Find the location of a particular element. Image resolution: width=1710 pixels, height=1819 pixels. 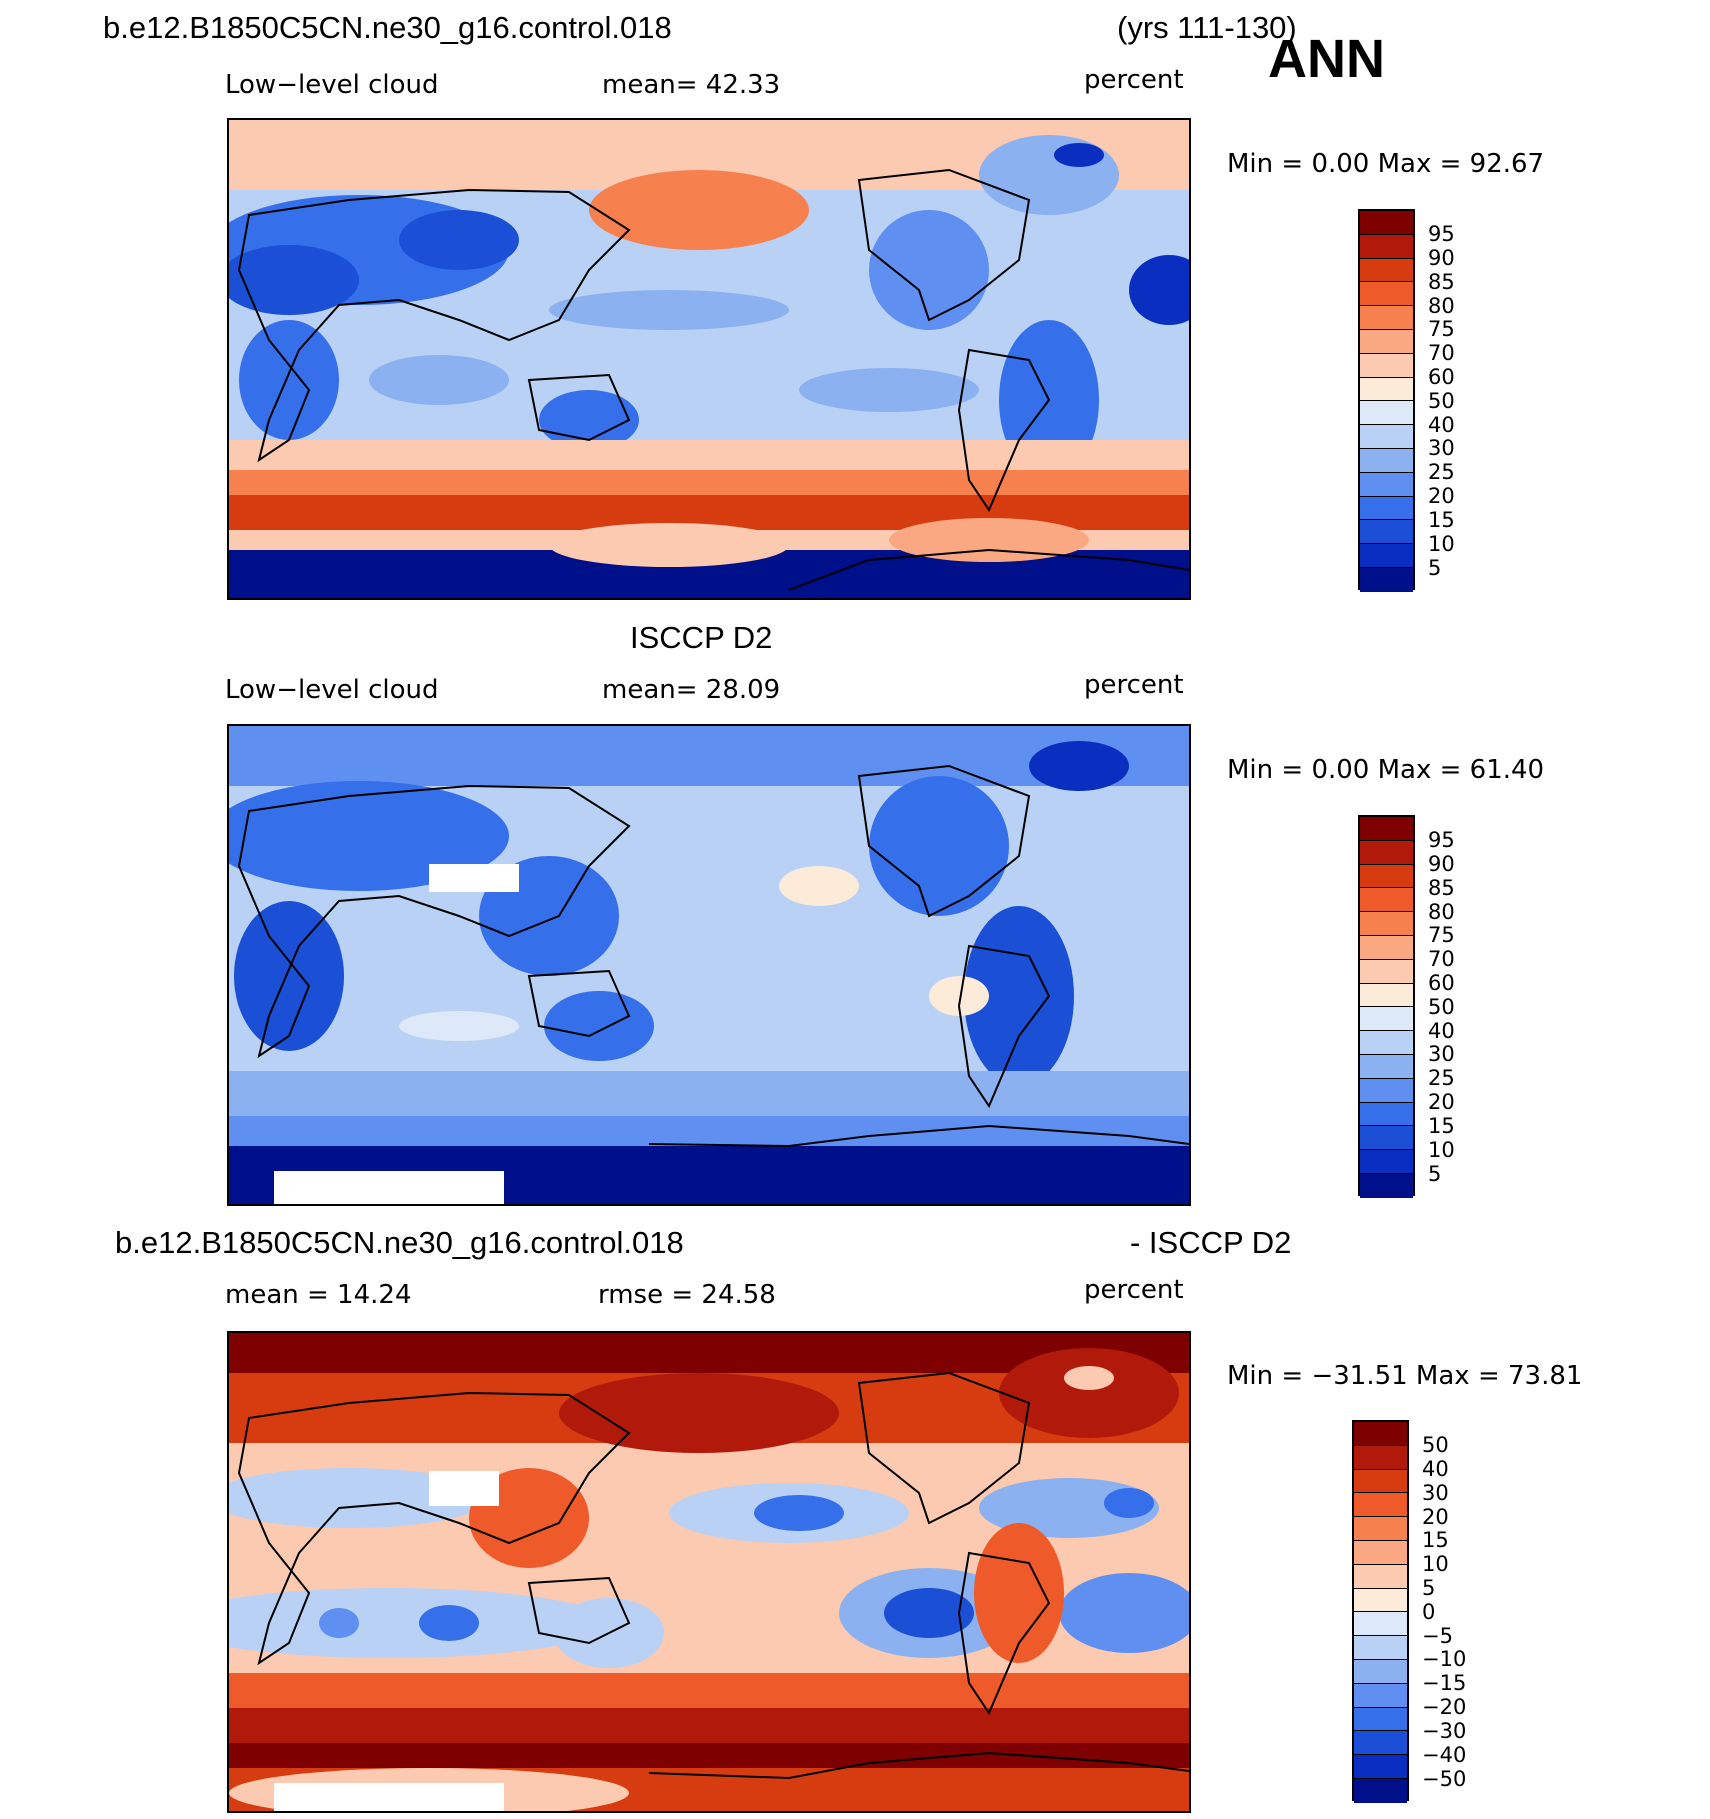

panel3-units: percent is located at coordinates (1134, 1290).